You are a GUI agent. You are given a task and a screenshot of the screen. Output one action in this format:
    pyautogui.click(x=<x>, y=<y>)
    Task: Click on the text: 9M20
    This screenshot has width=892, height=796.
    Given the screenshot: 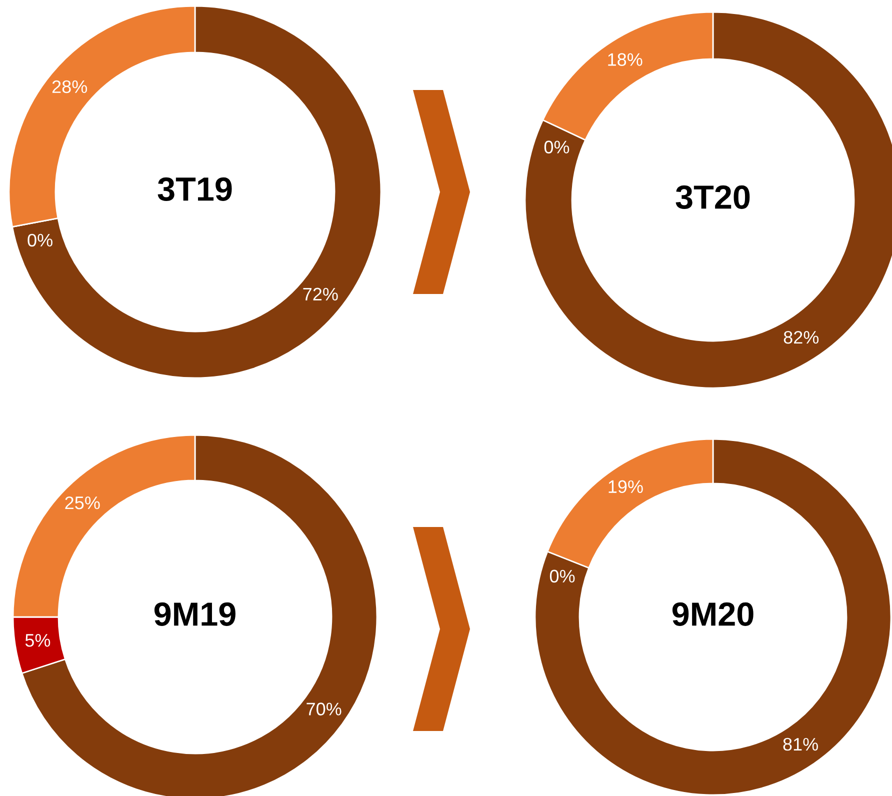 What is the action you would take?
    pyautogui.click(x=713, y=614)
    